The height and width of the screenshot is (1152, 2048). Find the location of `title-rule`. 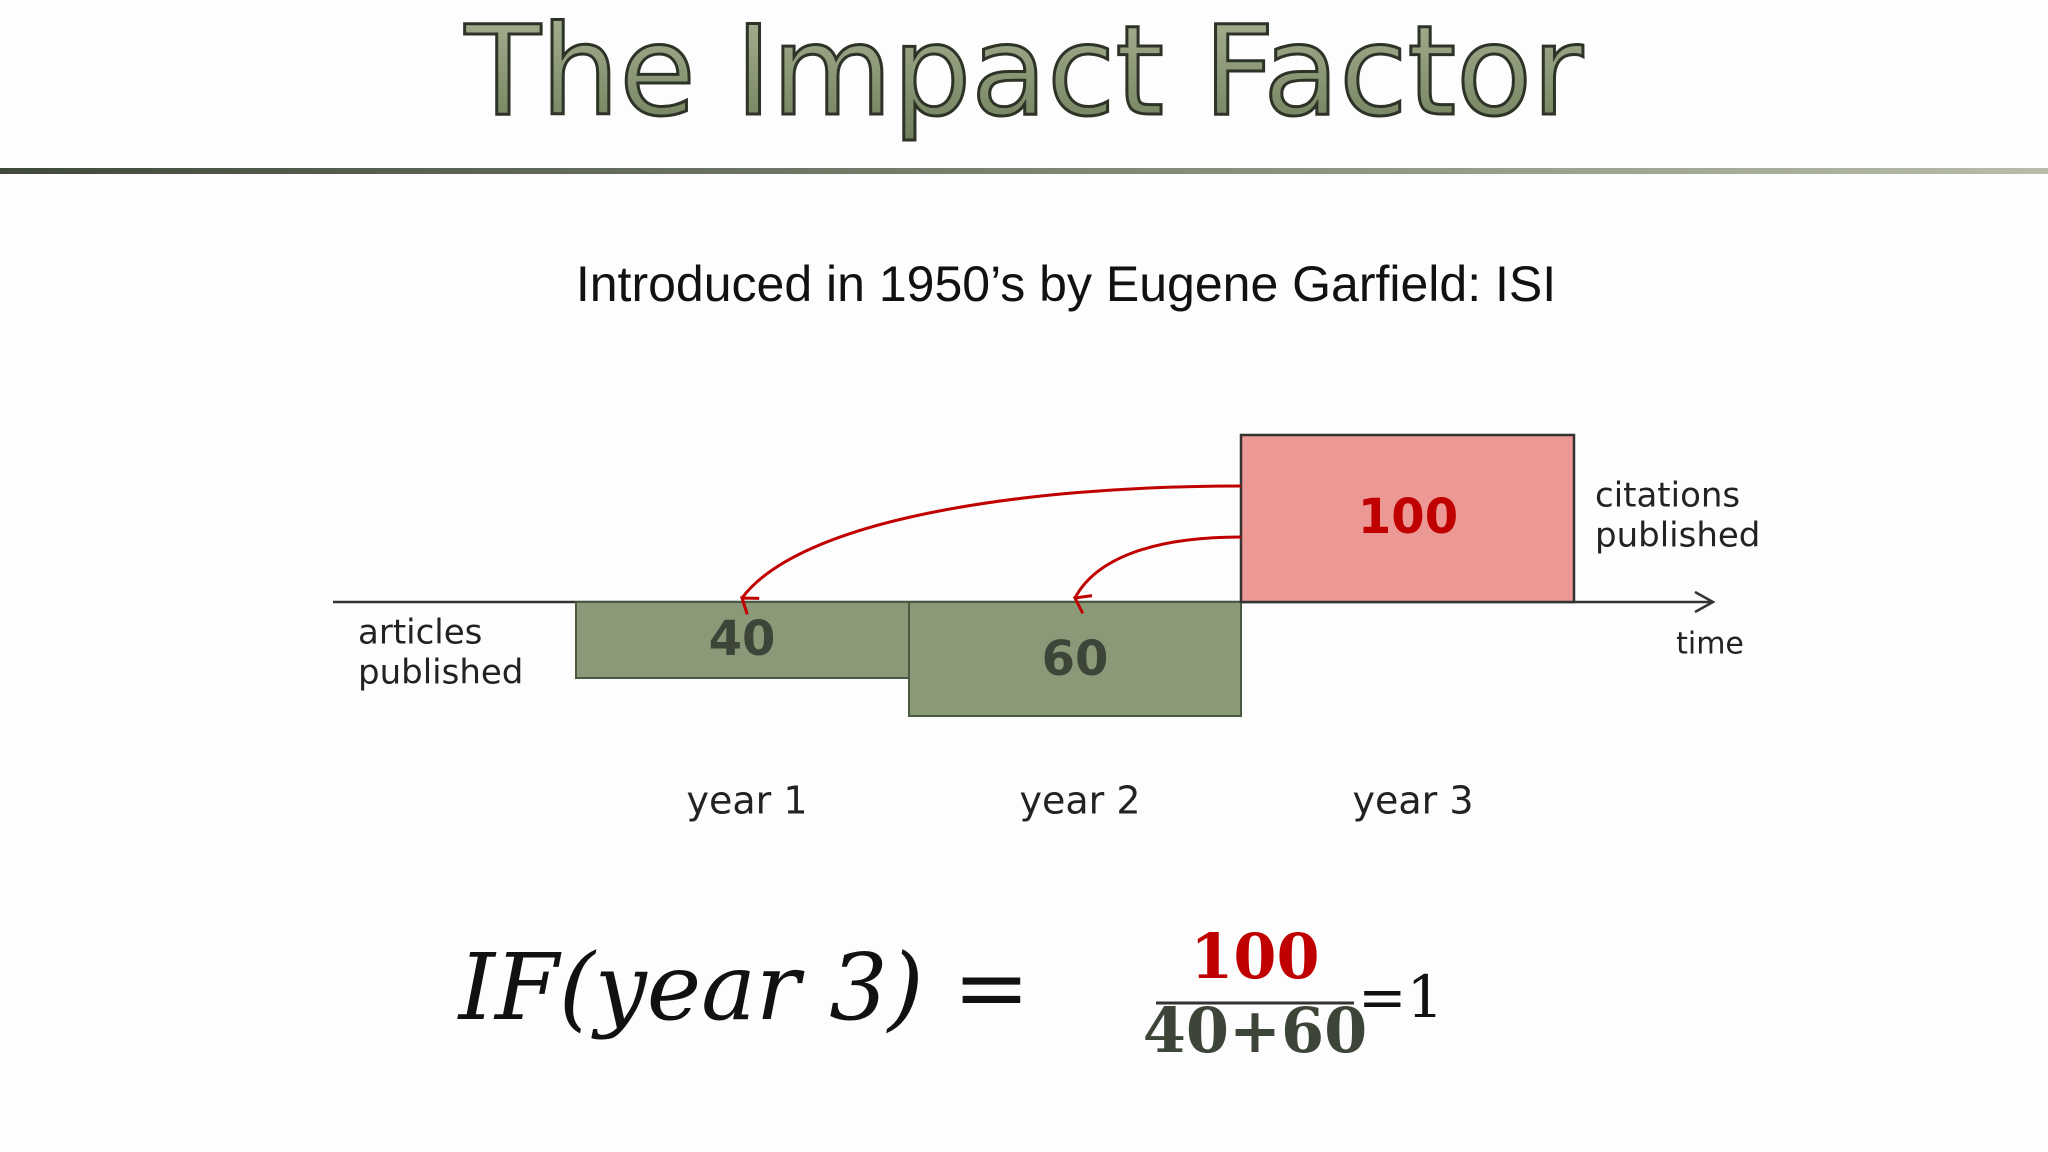

title-rule is located at coordinates (1024, 171).